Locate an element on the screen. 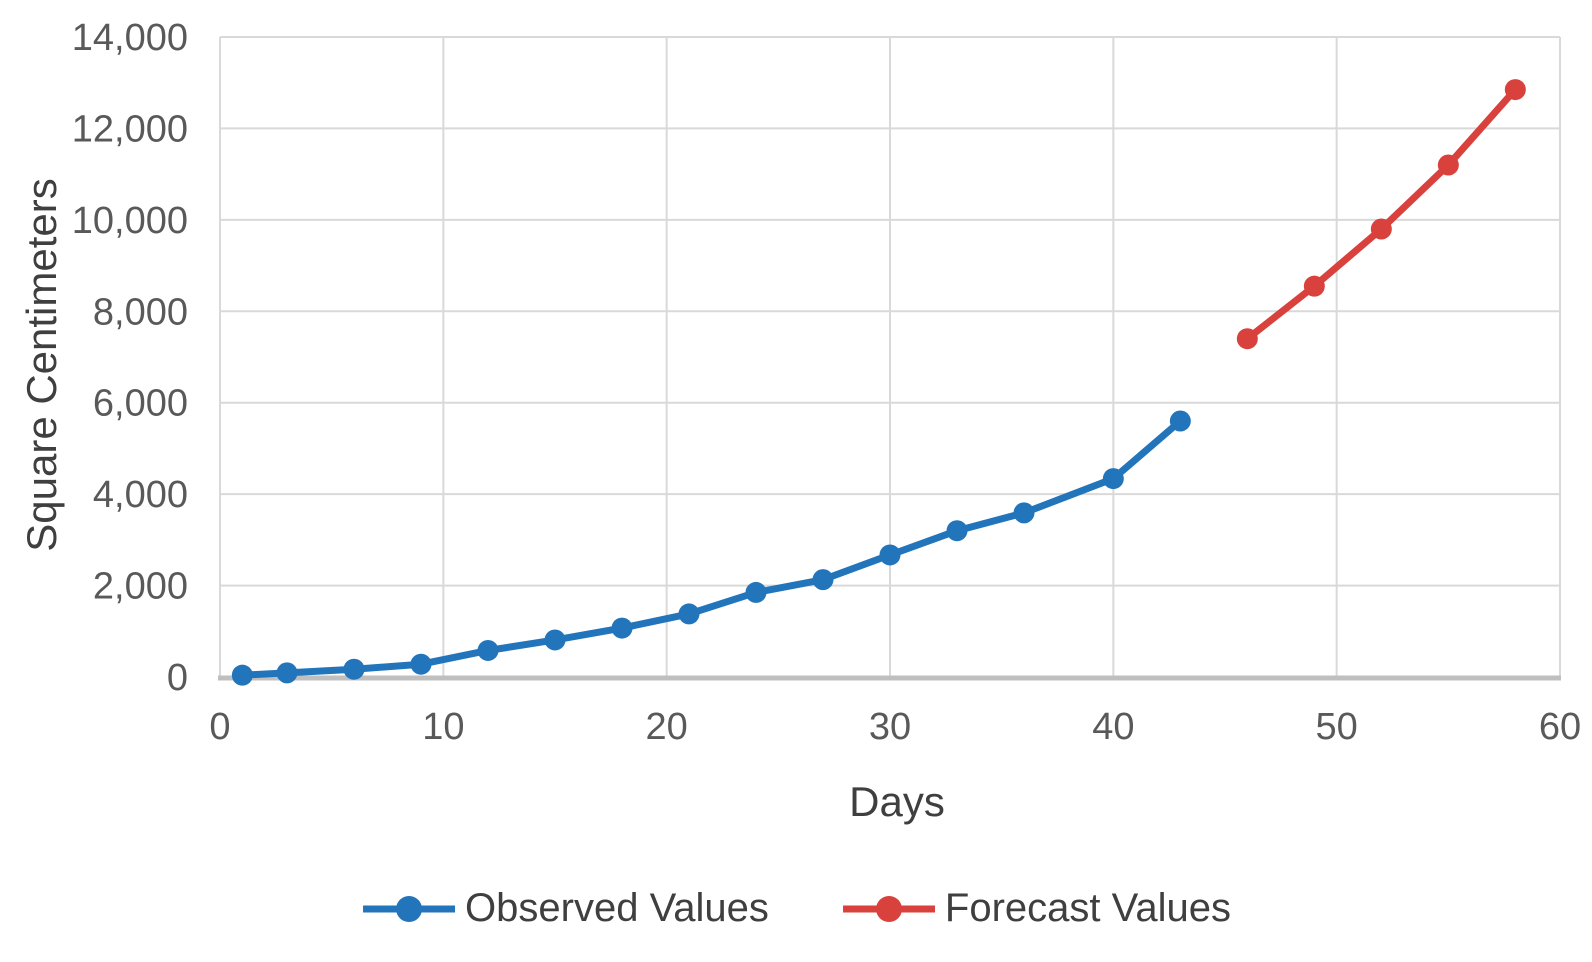  svg-text: 40 is located at coordinates (1113, 727).